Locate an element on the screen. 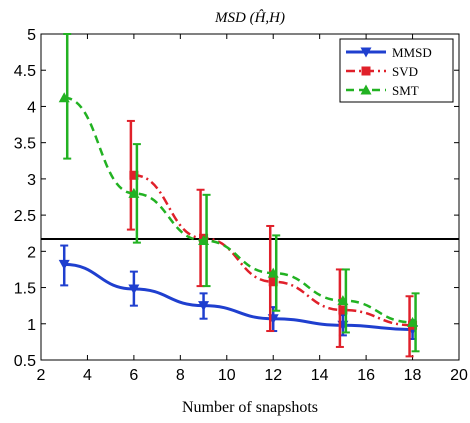  y-tick-label: 0.5 is located at coordinates (25, 361).